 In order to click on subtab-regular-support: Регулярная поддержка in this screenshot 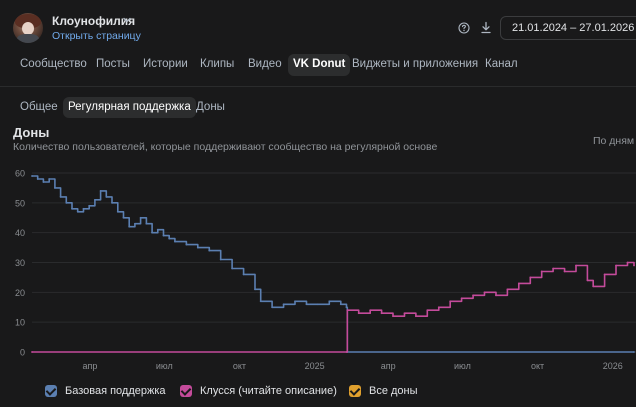, I will do `click(129, 107)`.